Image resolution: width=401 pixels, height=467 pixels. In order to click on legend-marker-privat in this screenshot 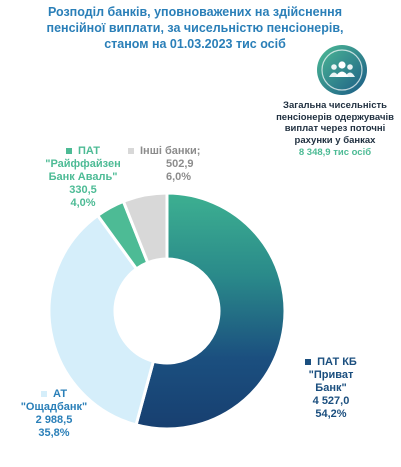, I will do `click(308, 362)`.